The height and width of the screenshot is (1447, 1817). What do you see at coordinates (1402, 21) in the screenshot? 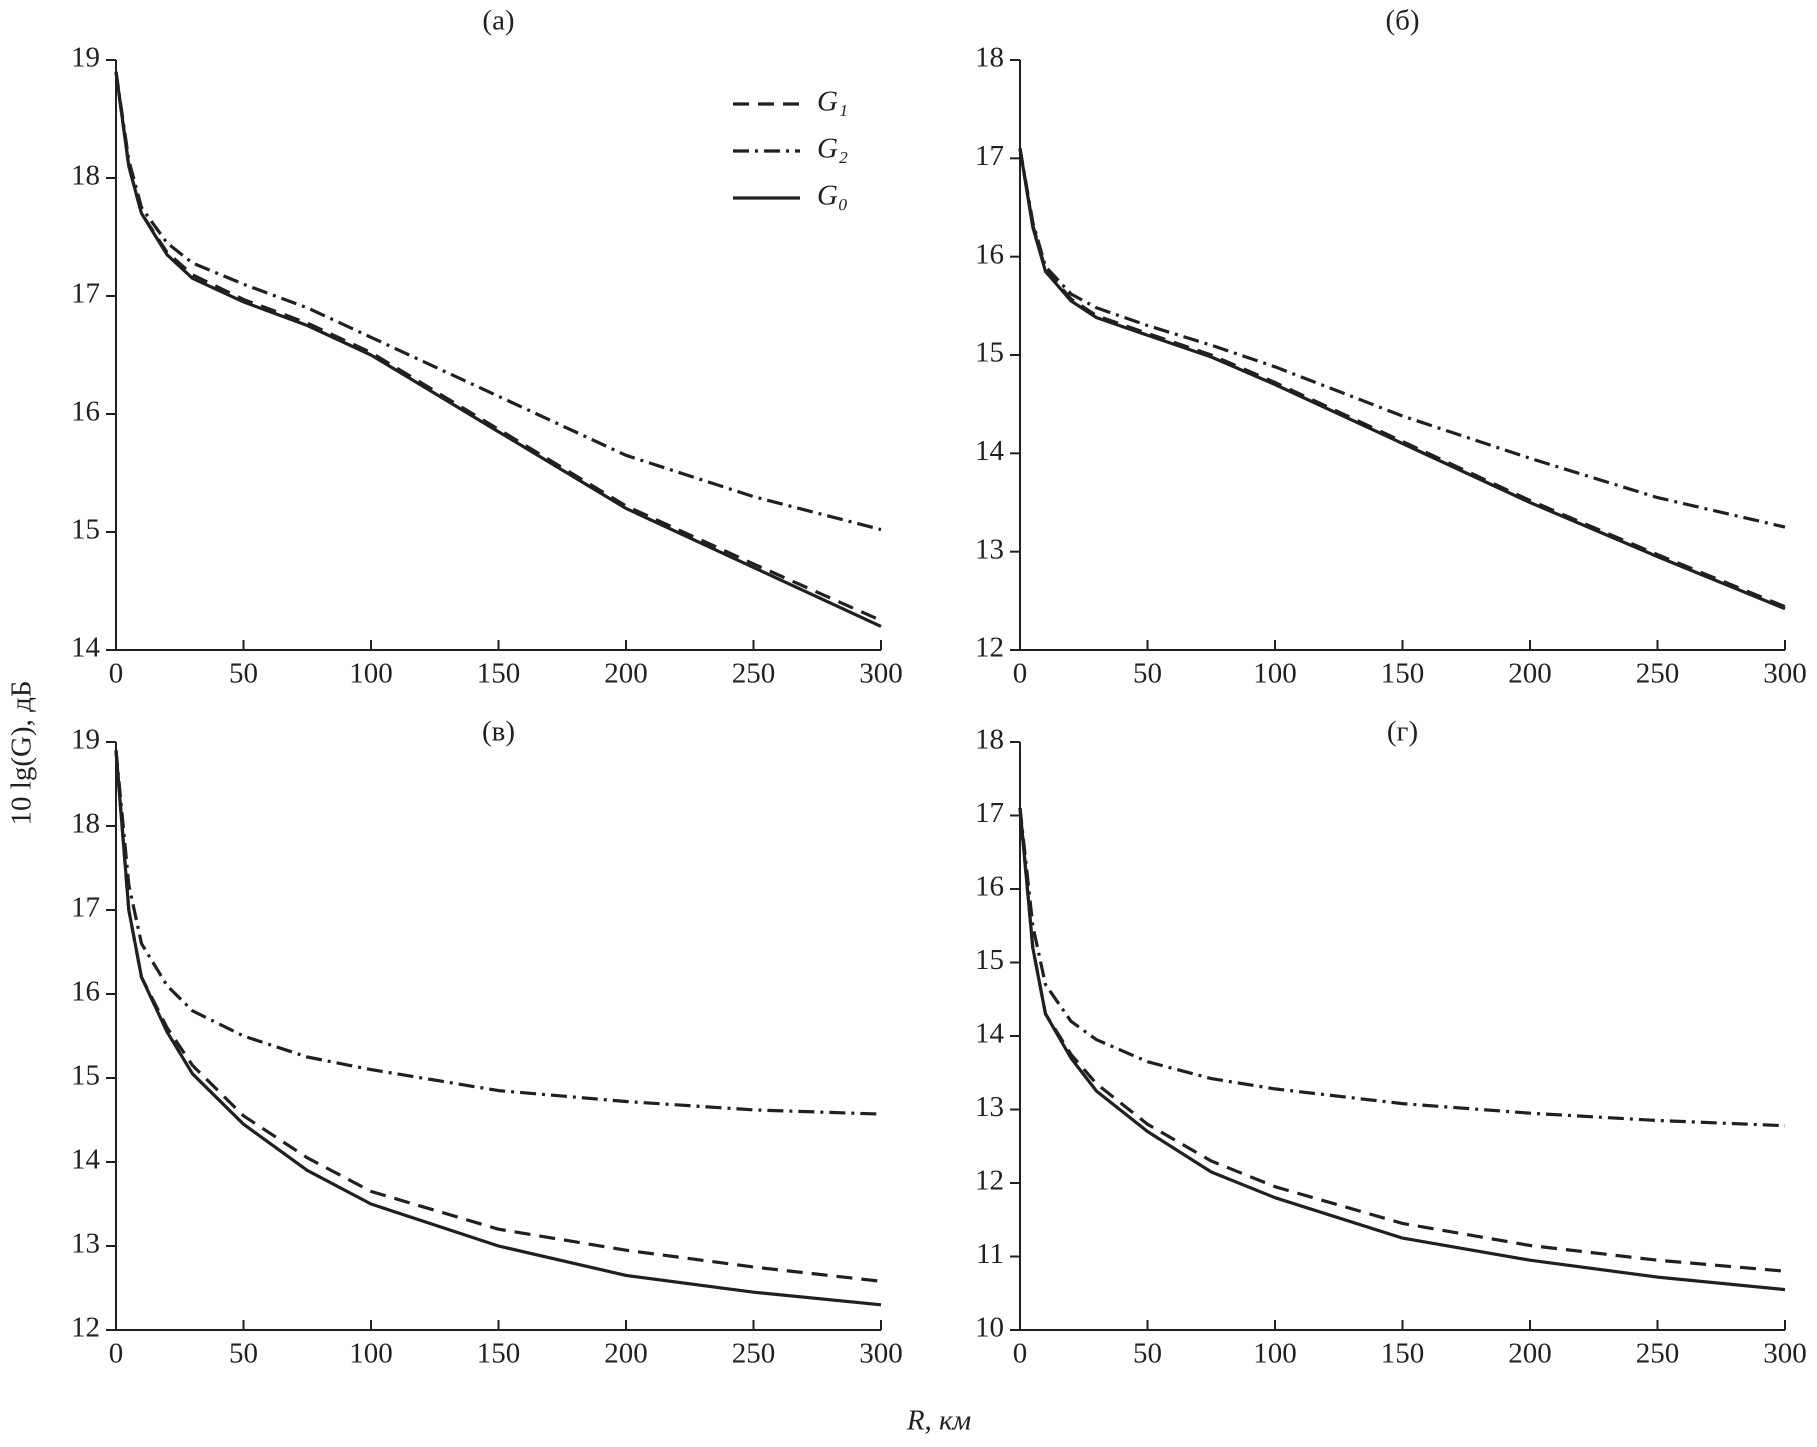
I see `panel-title: (б)` at bounding box center [1402, 21].